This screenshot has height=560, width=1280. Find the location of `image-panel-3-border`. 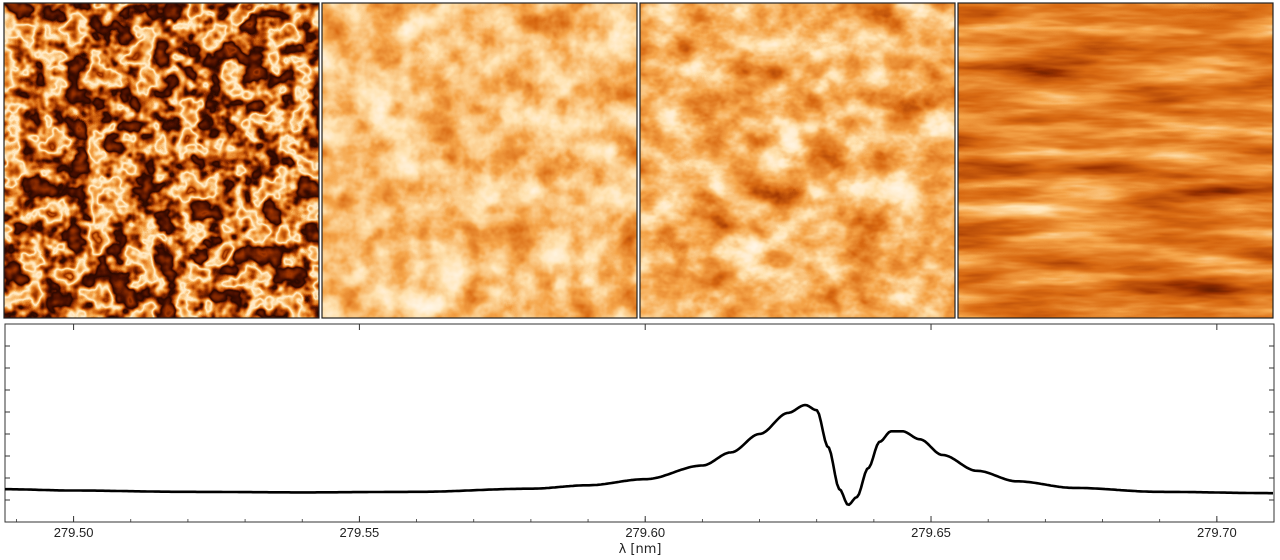

image-panel-3-border is located at coordinates (797, 160).